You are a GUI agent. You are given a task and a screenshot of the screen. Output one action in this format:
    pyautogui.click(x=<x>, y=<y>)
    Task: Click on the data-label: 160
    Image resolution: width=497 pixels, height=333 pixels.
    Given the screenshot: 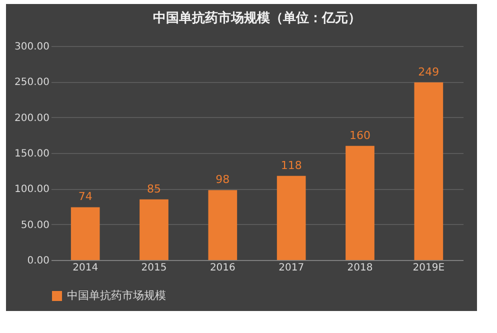 What is the action you would take?
    pyautogui.click(x=360, y=135)
    